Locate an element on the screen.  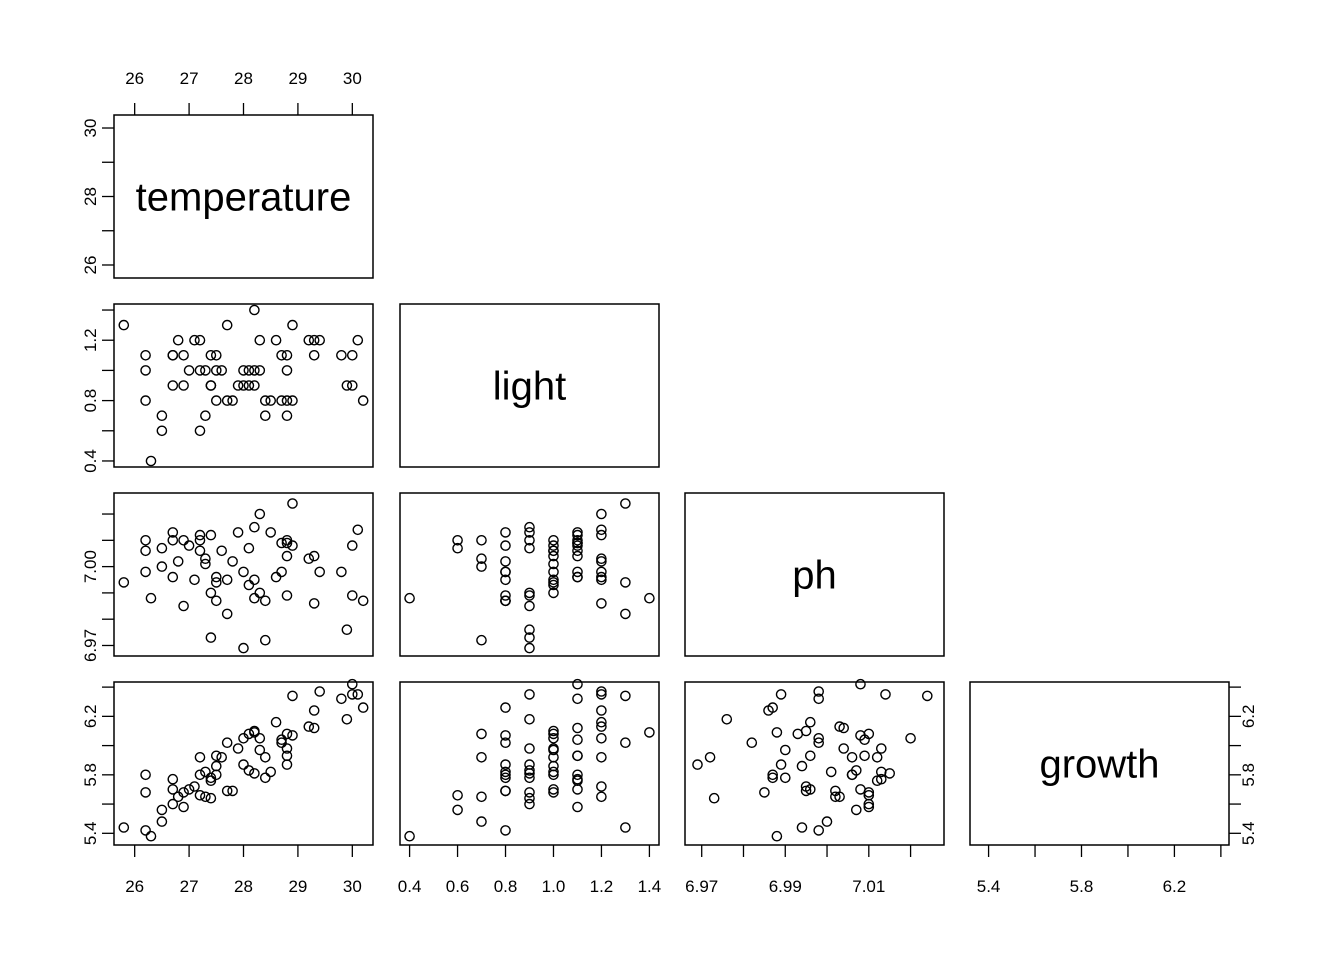
panel-growth-vs-growth is located at coordinates (1099, 763).